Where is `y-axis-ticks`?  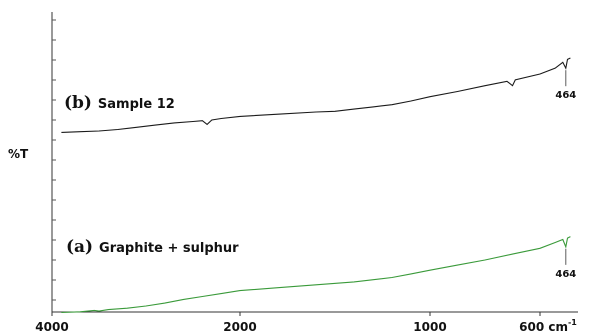
y-axis-ticks is located at coordinates (54, 160).